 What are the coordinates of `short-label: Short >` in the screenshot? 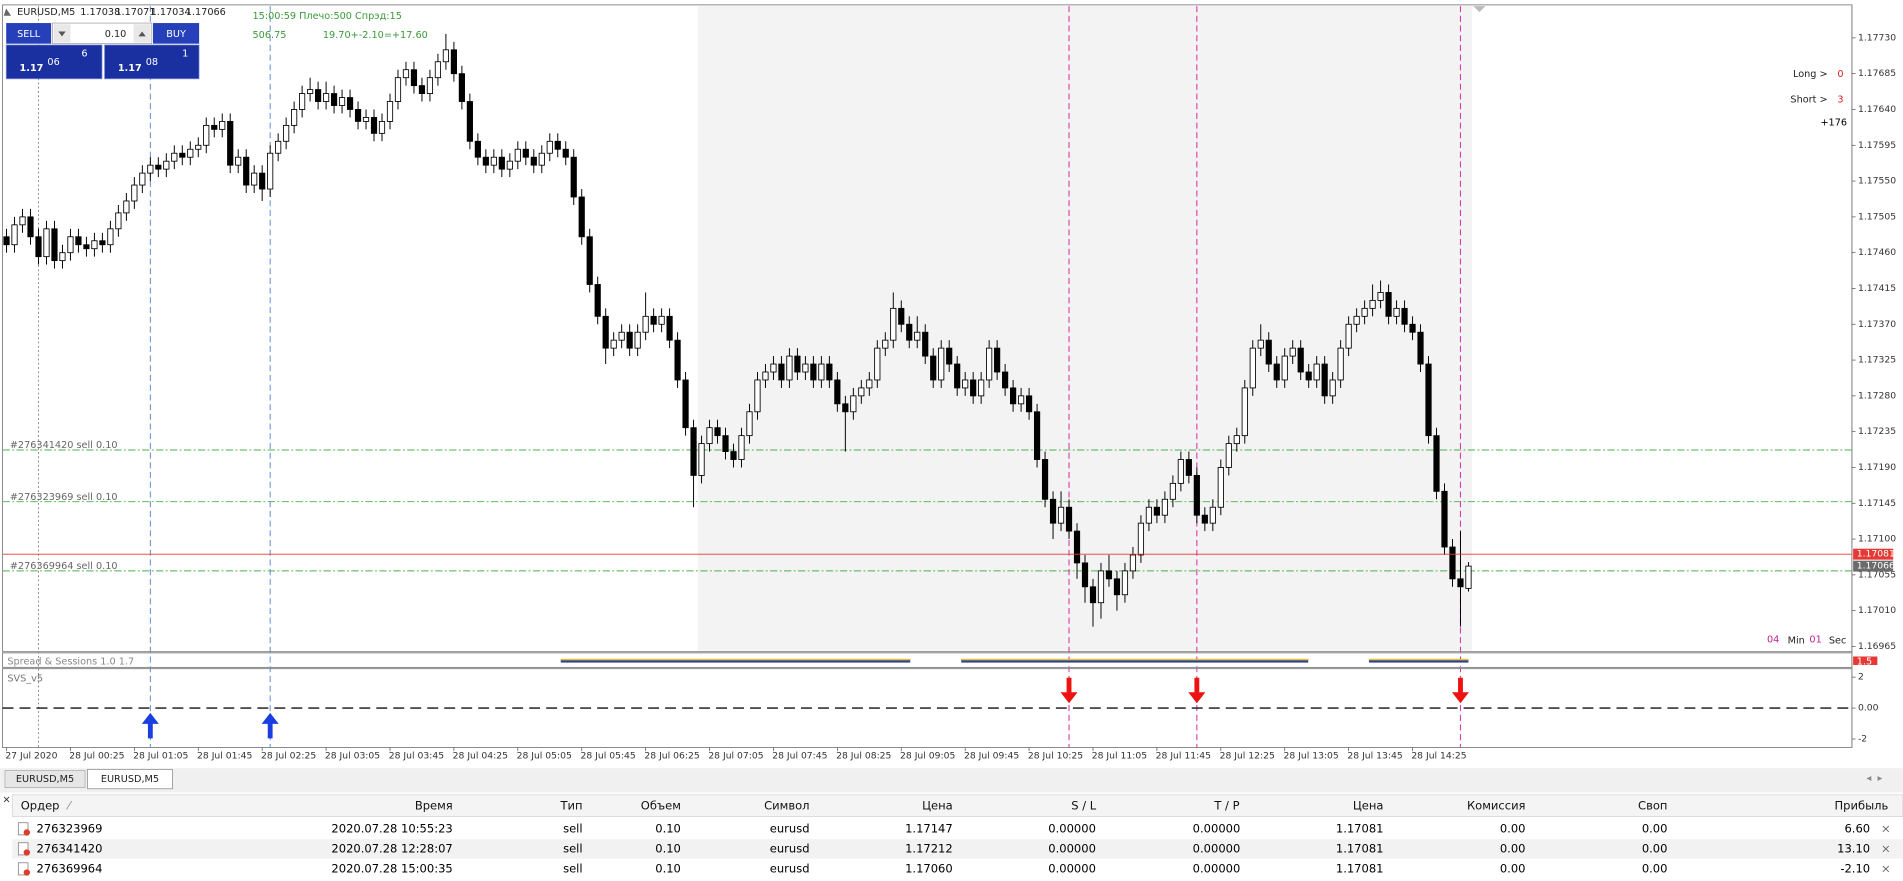 It's located at (1808, 100).